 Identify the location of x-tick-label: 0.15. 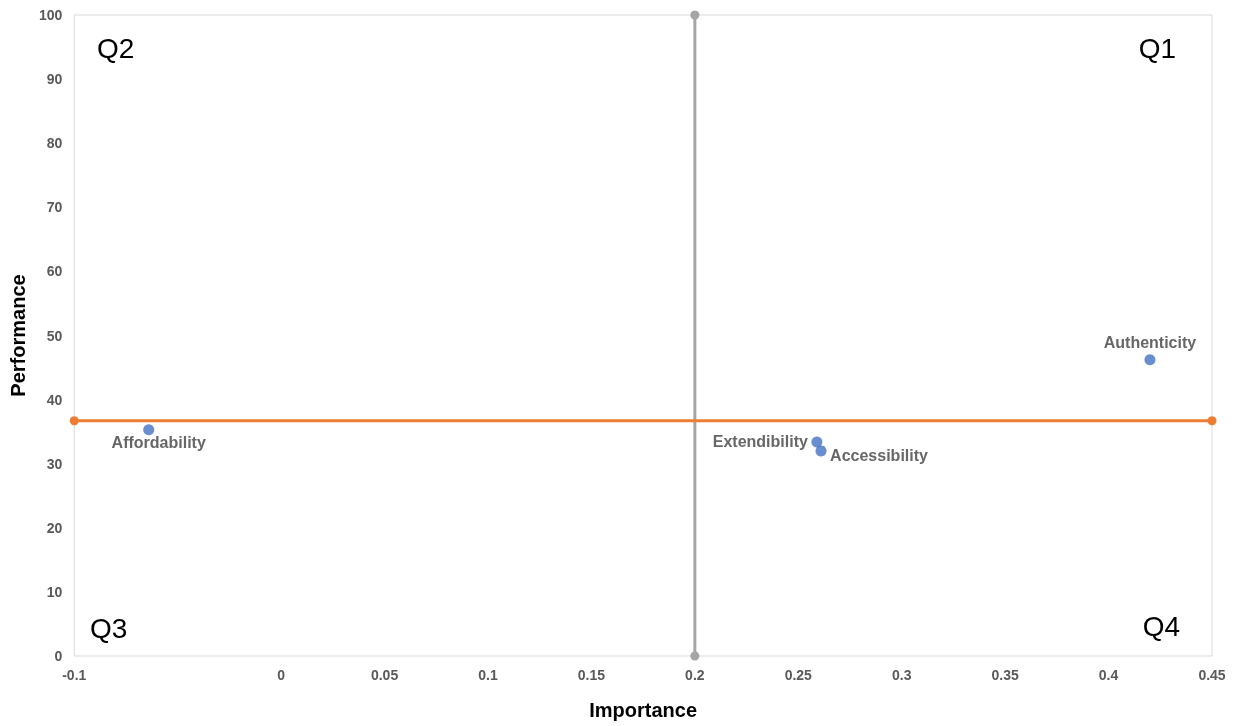
(591, 675).